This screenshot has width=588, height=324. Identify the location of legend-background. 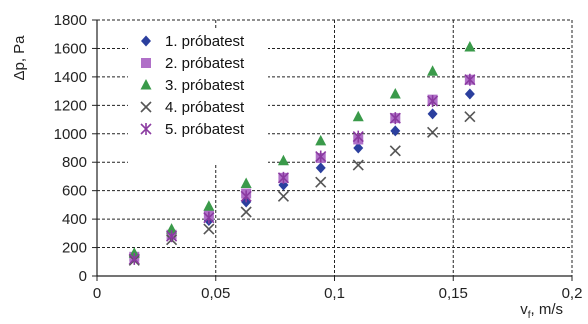
(198, 96).